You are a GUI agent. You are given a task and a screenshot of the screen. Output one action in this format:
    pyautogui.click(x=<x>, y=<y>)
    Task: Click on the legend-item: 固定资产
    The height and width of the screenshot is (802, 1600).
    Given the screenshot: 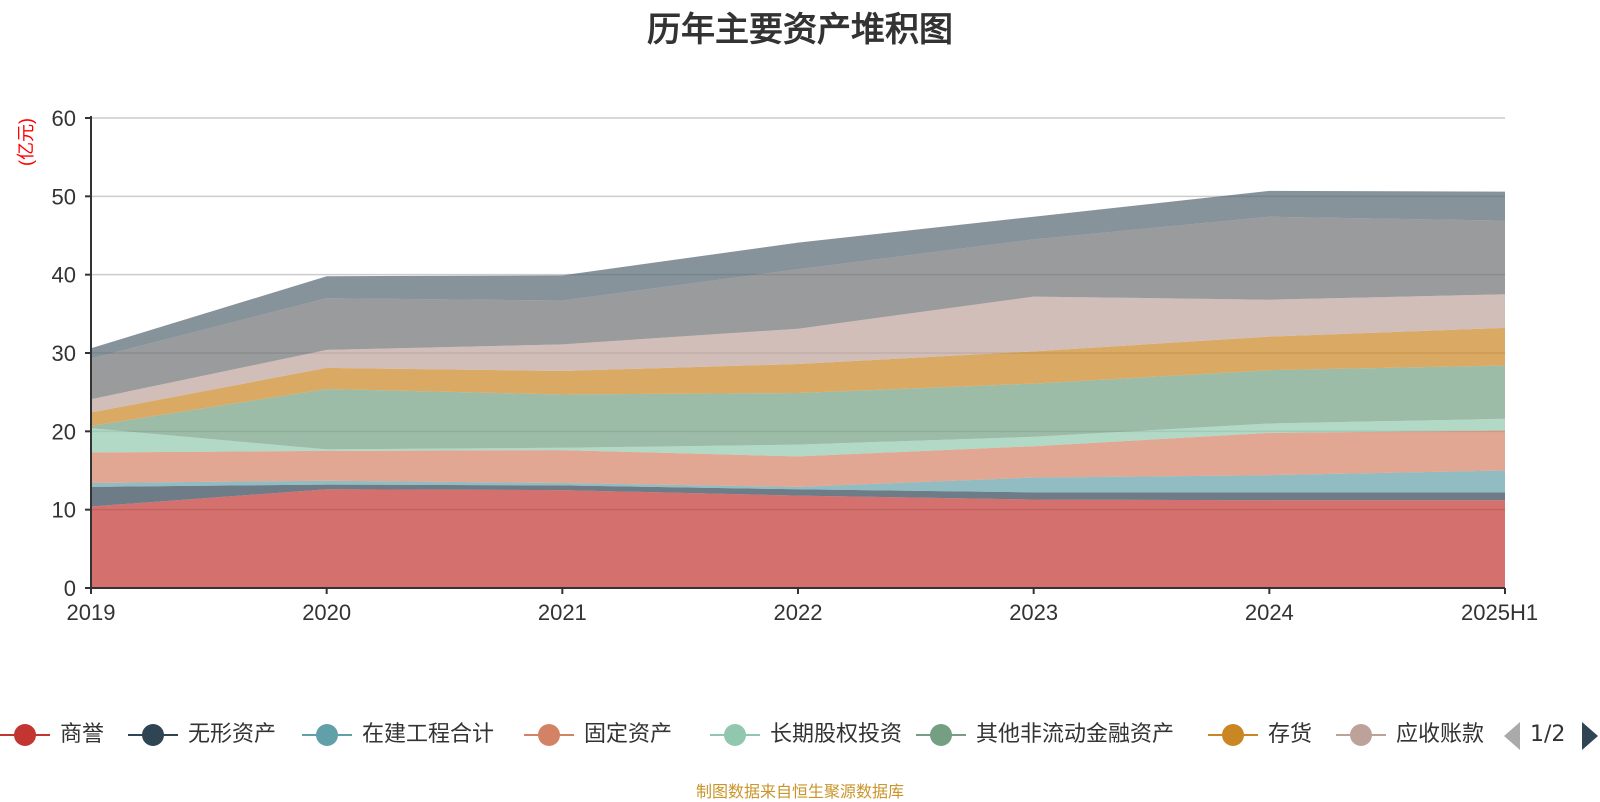 What is the action you would take?
    pyautogui.click(x=617, y=735)
    